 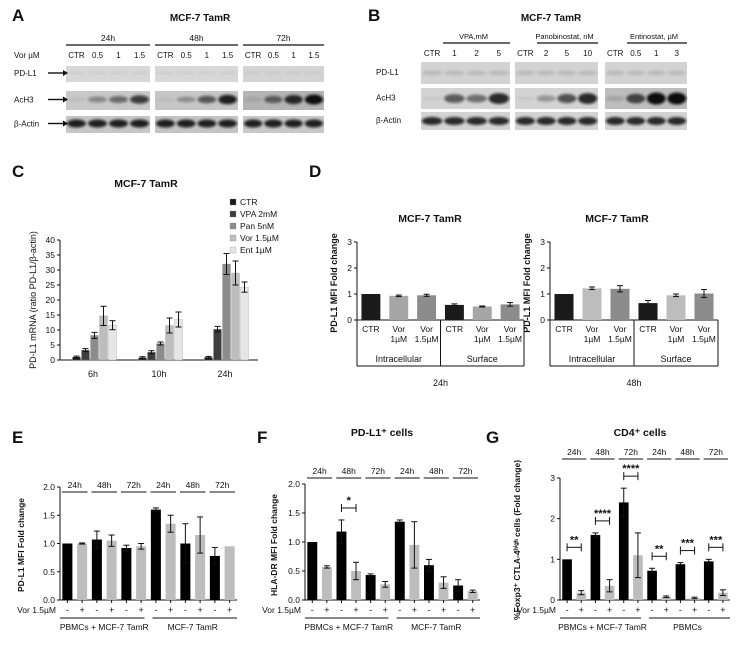 I want to click on blot-b-lane-label: 10, so click(x=587, y=53).